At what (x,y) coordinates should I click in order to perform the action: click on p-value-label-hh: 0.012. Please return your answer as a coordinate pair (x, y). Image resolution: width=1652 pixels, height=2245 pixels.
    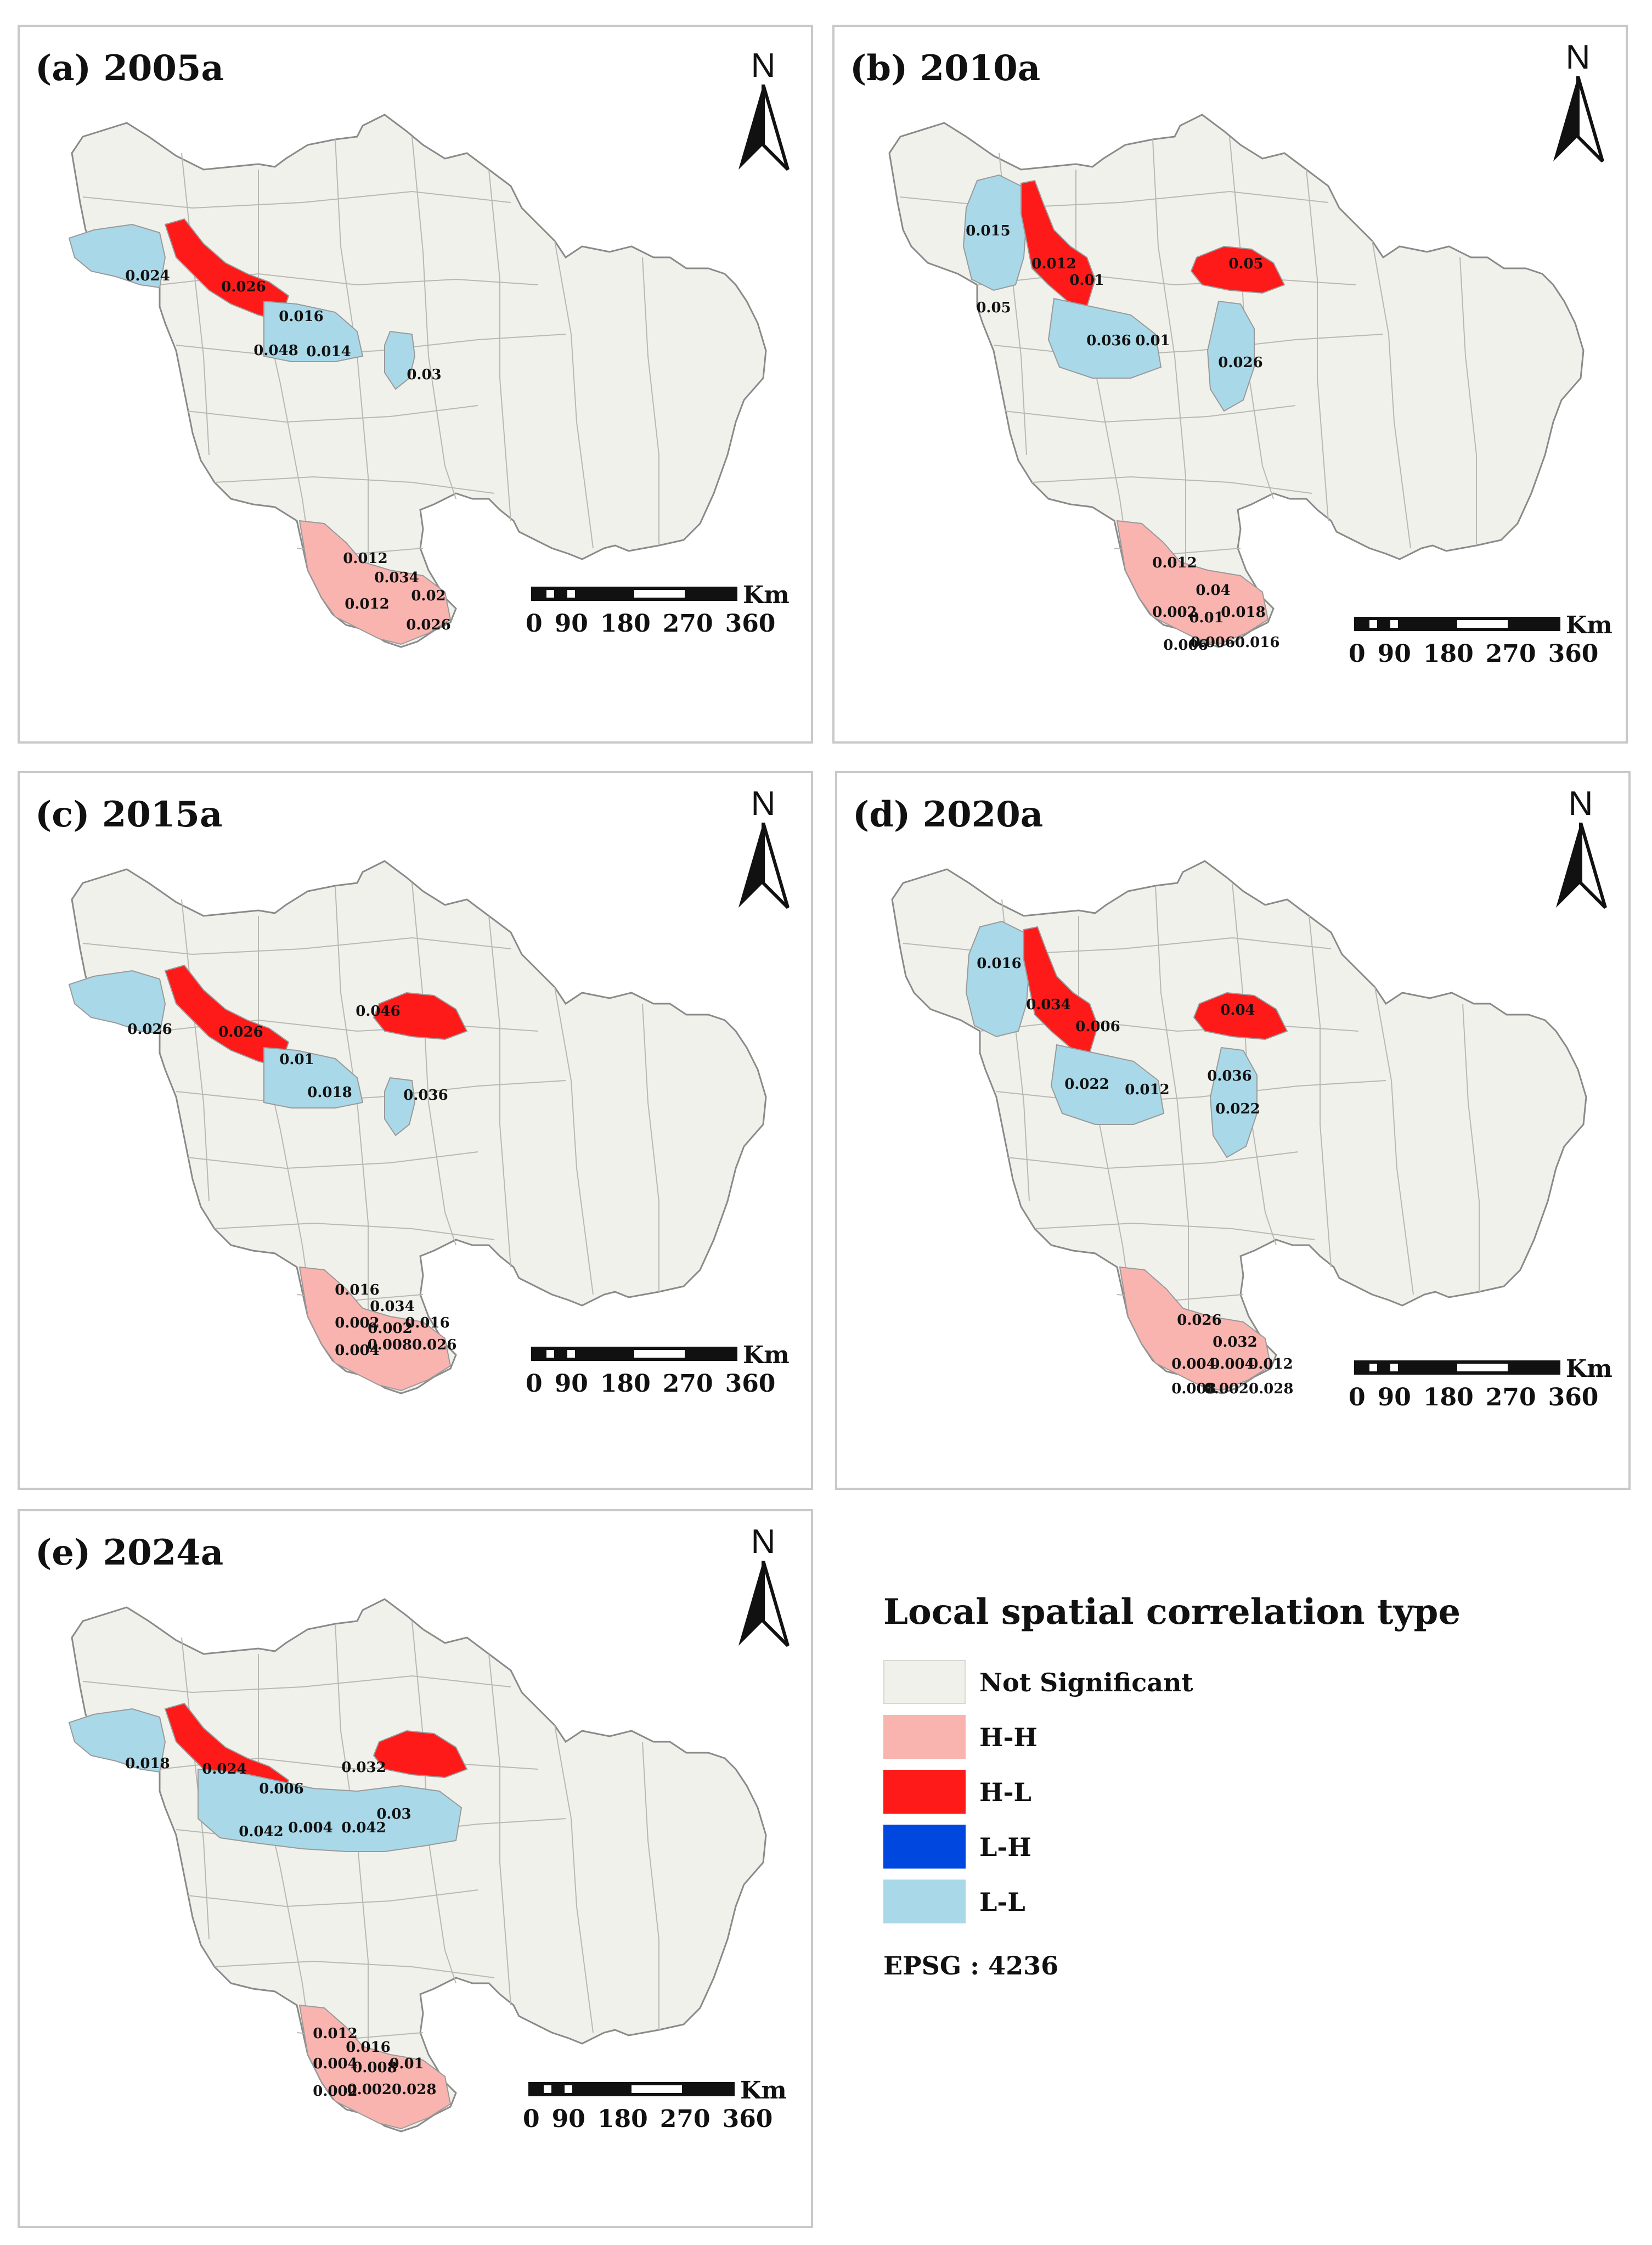
    Looking at the image, I should click on (335, 2033).